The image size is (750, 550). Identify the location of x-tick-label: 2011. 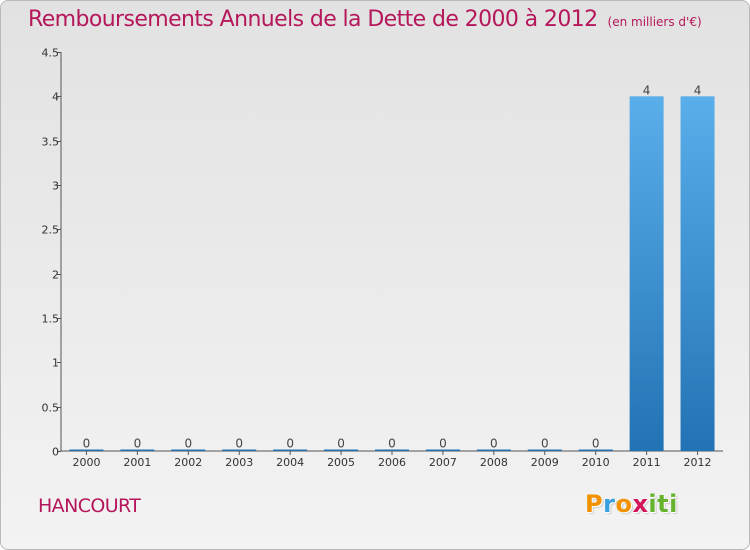
(647, 462).